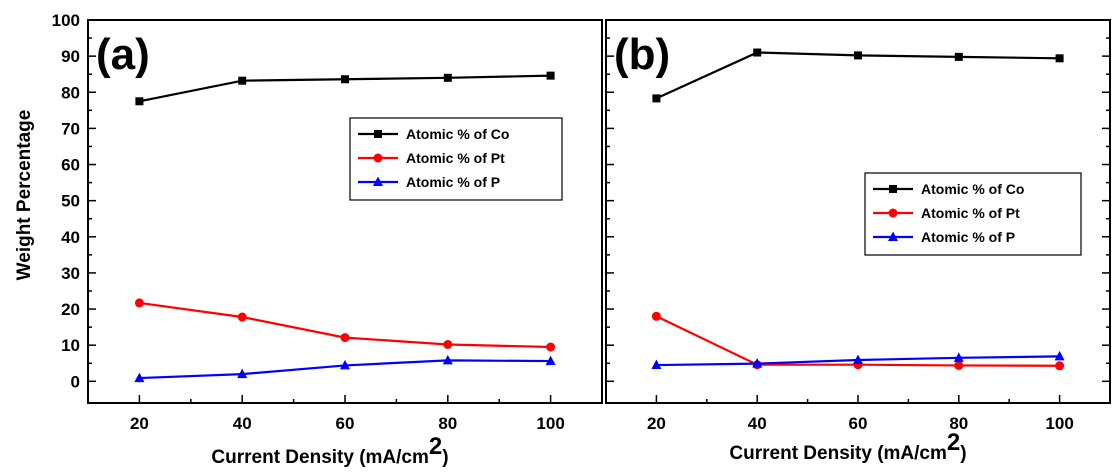 This screenshot has width=1115, height=474. Describe the element at coordinates (70, 56) in the screenshot. I see `y-tick-label: 90` at that location.